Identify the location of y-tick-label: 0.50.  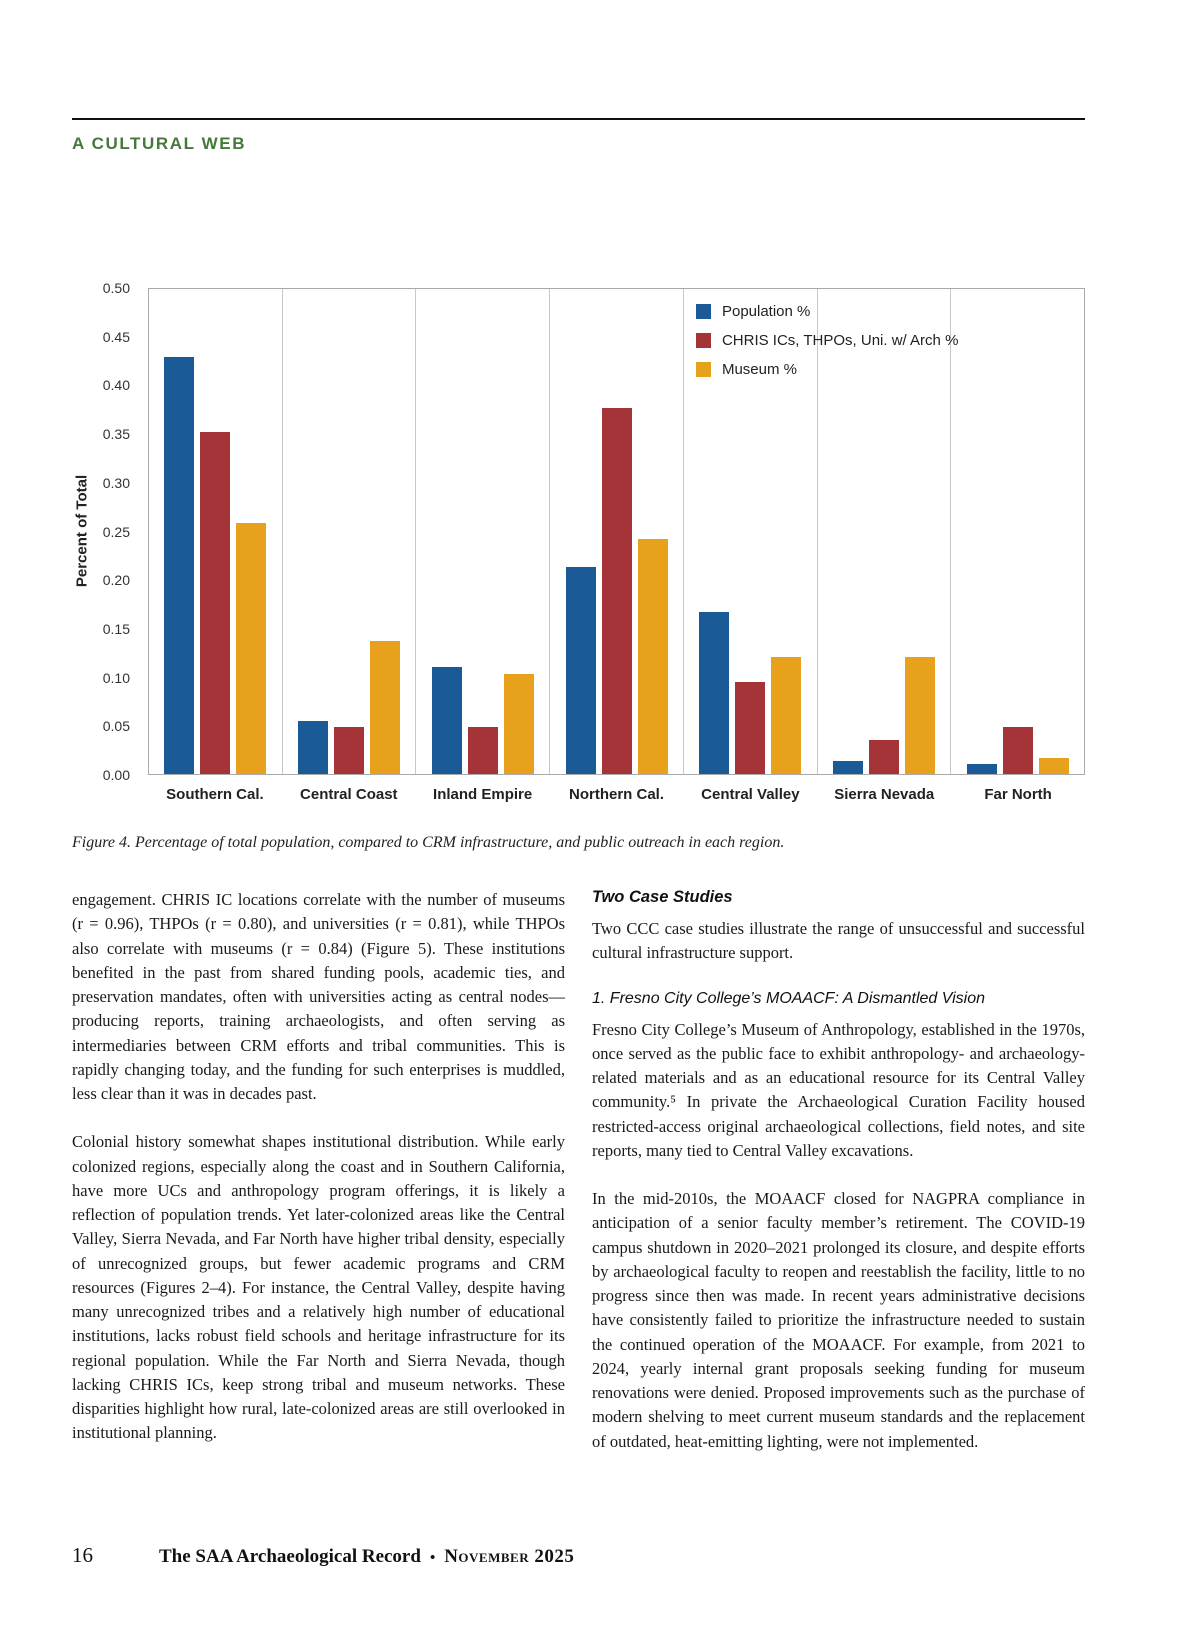
(116, 288).